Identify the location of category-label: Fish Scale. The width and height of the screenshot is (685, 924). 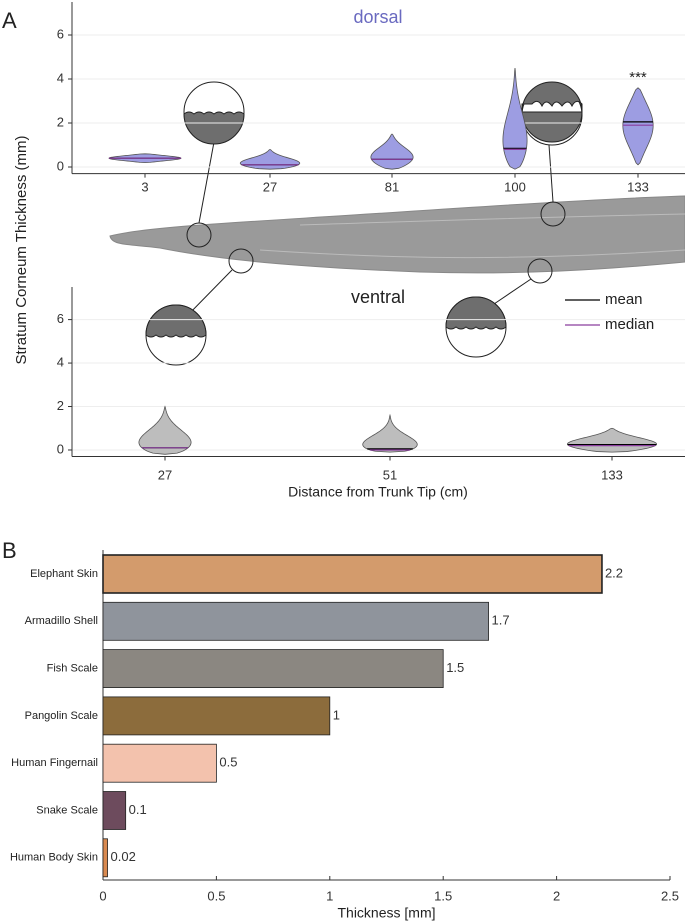
(72, 669).